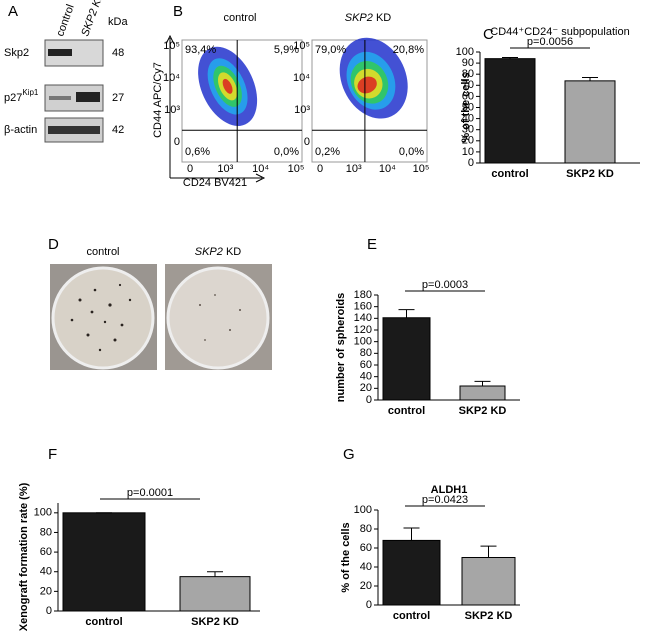  I want to click on flow-x-tick: 10⁵, so click(421, 169).